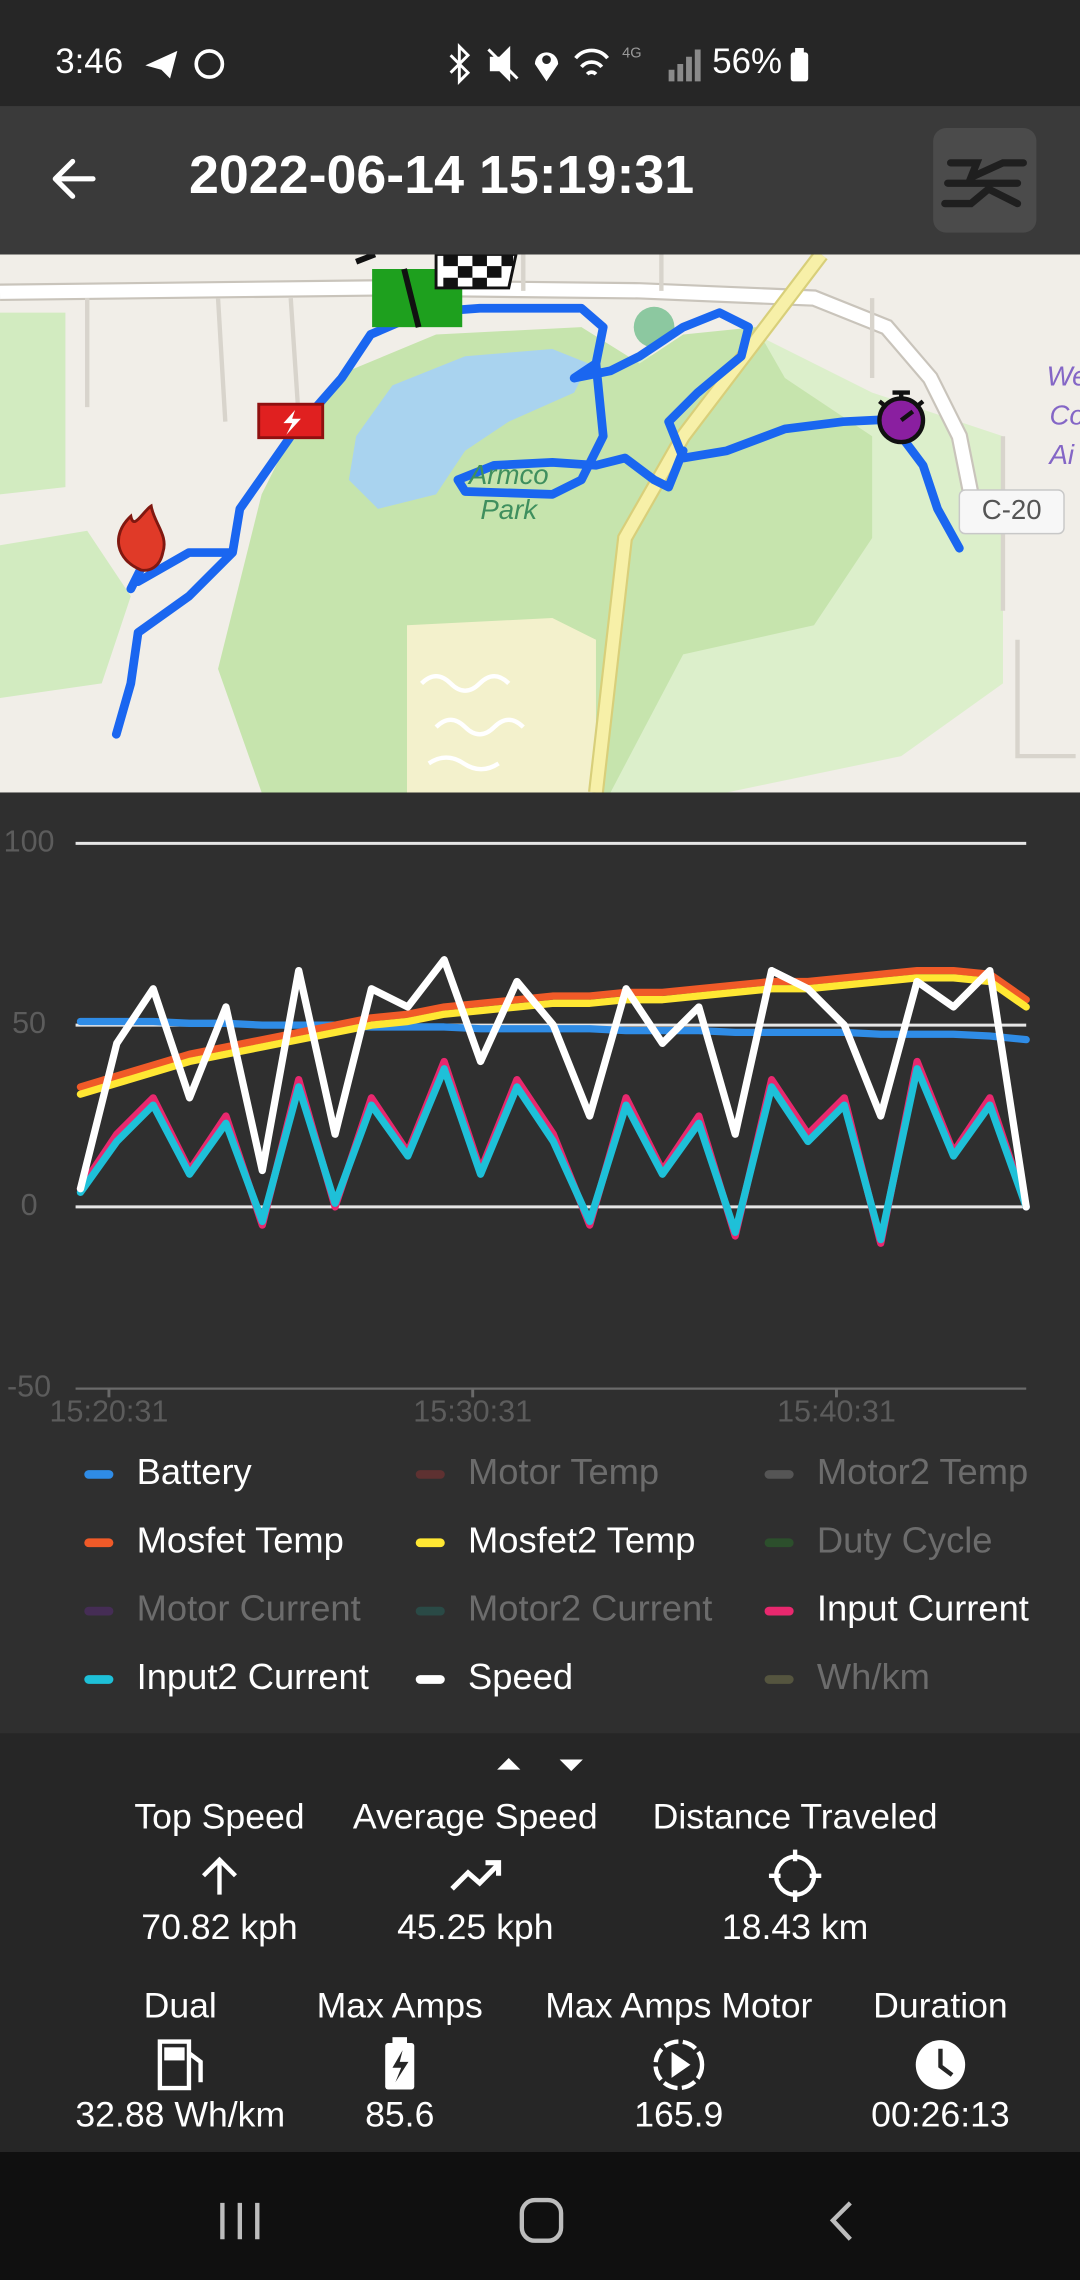 The height and width of the screenshot is (2280, 1080). I want to click on legend-label: Battery, so click(195, 1471).